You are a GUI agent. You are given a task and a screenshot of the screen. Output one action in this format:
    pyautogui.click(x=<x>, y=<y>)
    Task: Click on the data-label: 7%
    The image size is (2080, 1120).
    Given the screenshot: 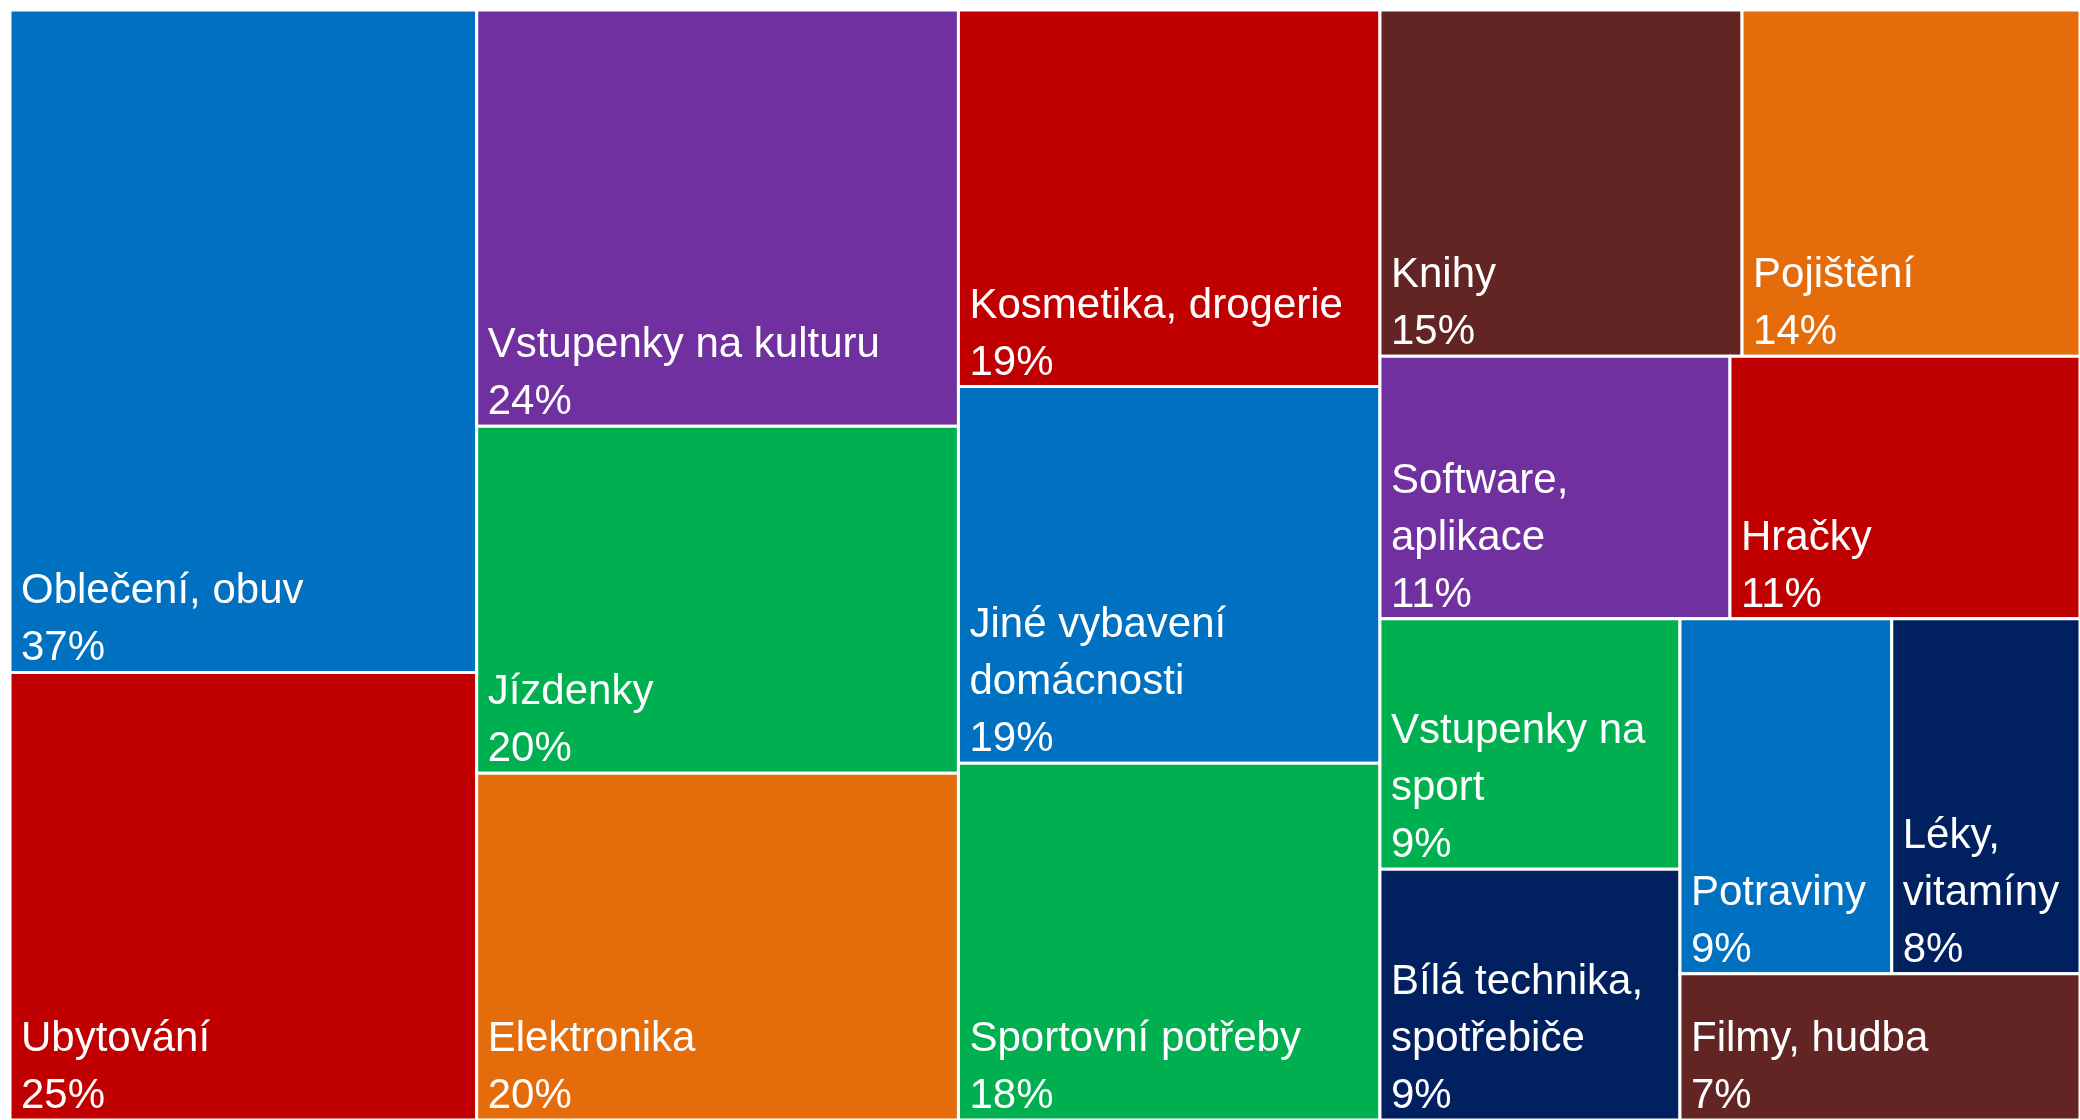 What is the action you would take?
    pyautogui.click(x=1721, y=1093)
    